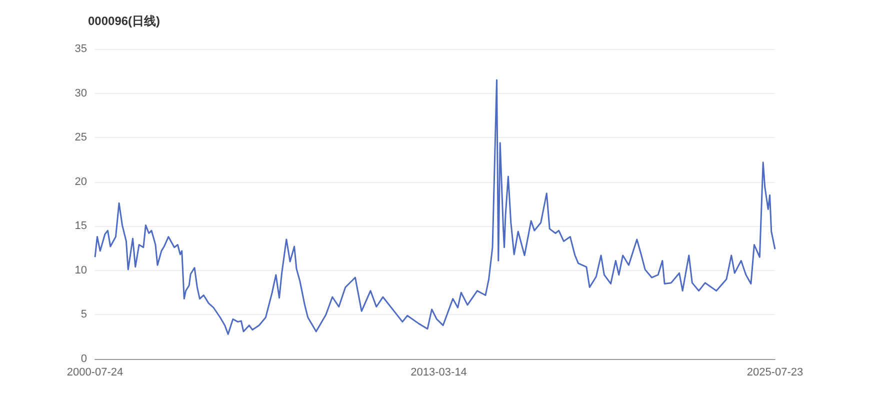 This screenshot has width=870, height=417. Describe the element at coordinates (80, 226) in the screenshot. I see `y-tick-label: 15` at that location.